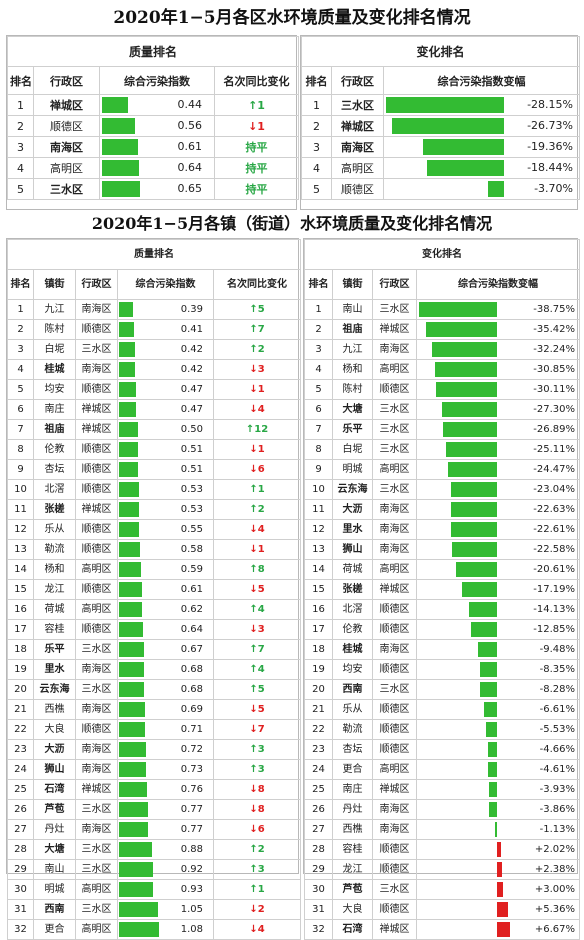 This screenshot has height=940, width=584. What do you see at coordinates (154, 669) in the screenshot?
I see `table-row: 19 里水 南海区 0.68 ↑4` at bounding box center [154, 669].